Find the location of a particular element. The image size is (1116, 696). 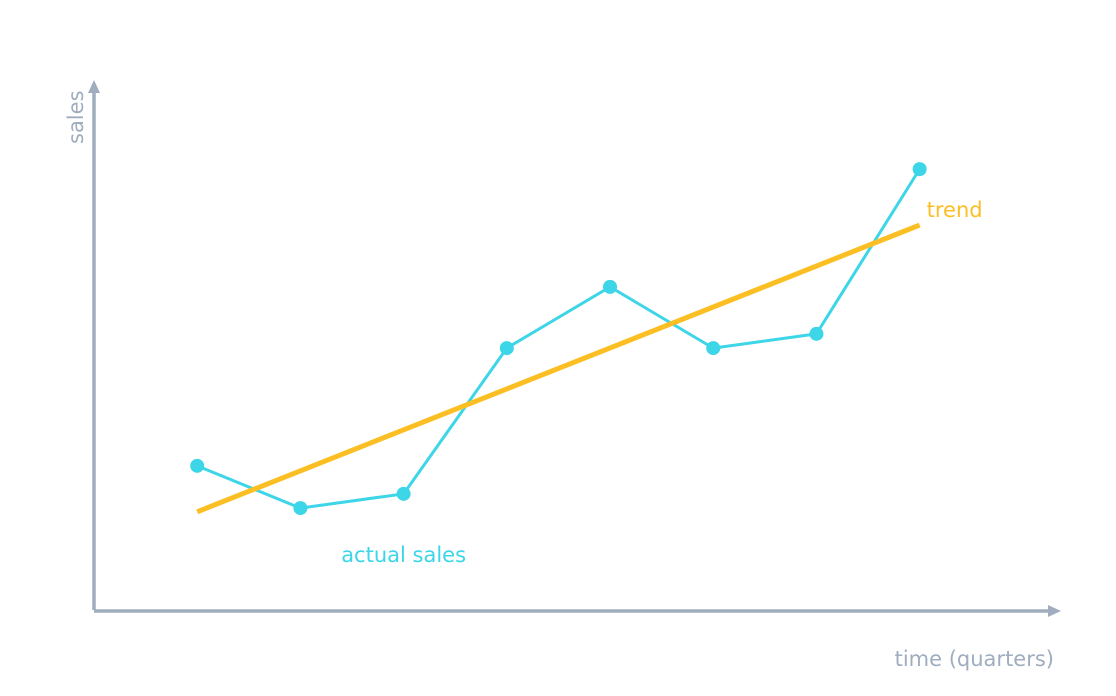

series-label: trend is located at coordinates (955, 210).